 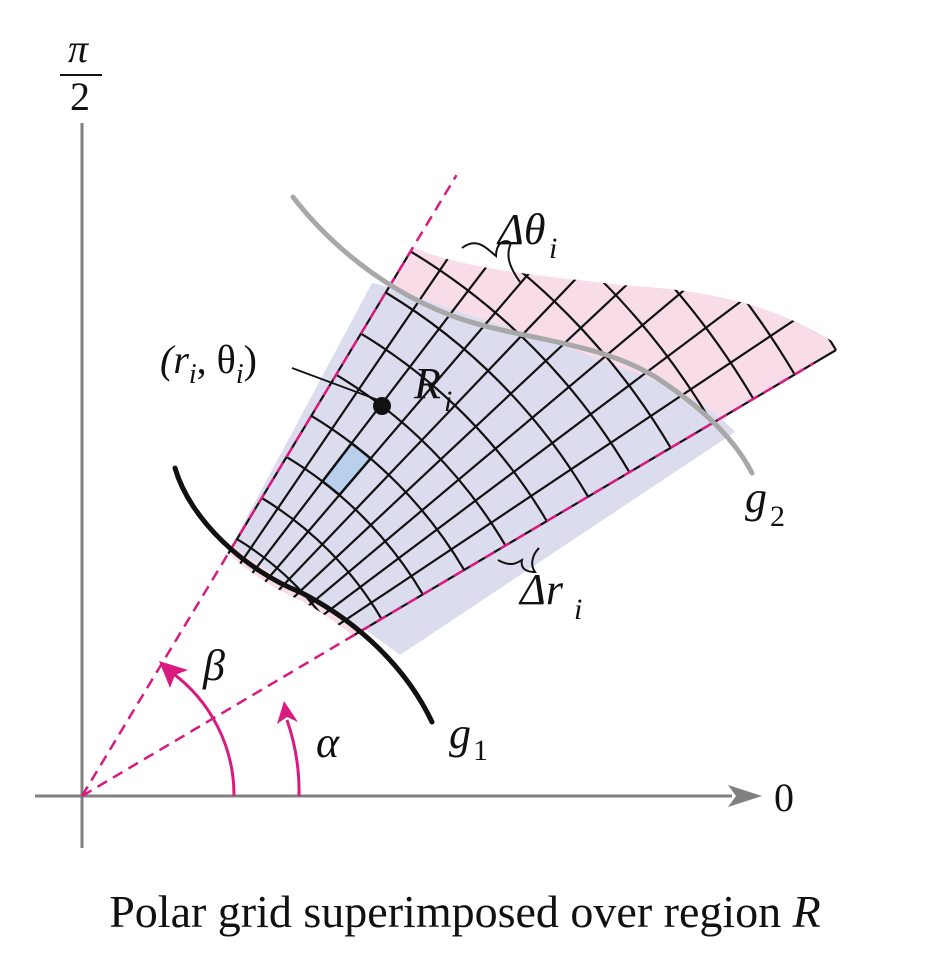 What do you see at coordinates (520, 229) in the screenshot?
I see `delta-theta-label: Δθ` at bounding box center [520, 229].